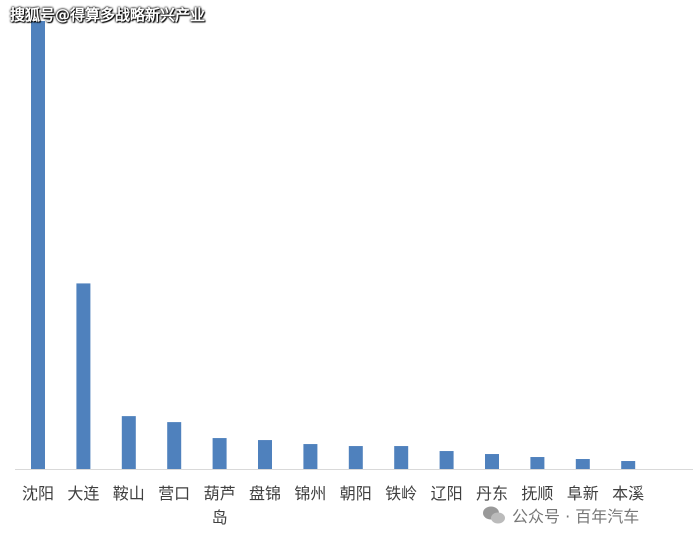 The image size is (693, 542). Describe the element at coordinates (576, 516) in the screenshot. I see `watermark: 公众号 · 百年汽车` at that location.